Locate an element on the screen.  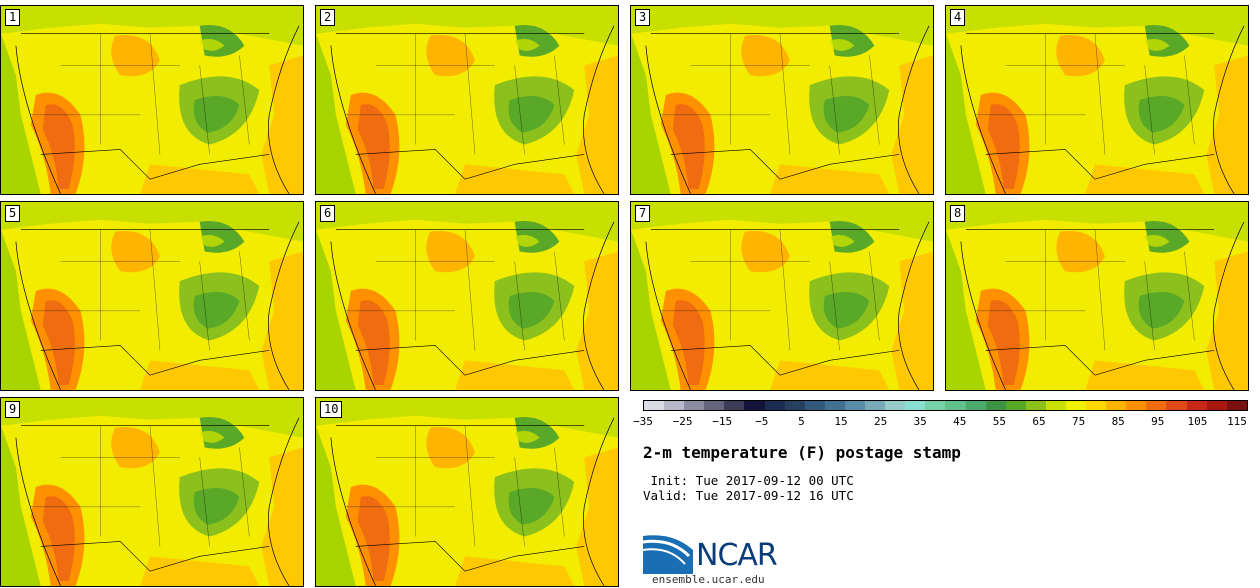
colorbar-ticks: −35 −25 −15 −5 5 15 25 35 45 55 65 75 85 95 105 115 is located at coordinates (943, 422).